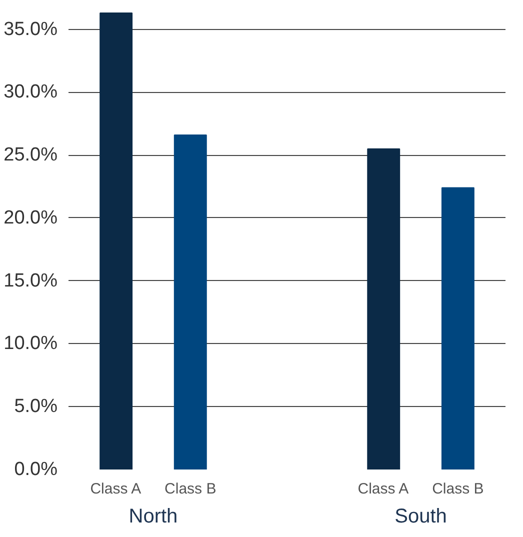  Describe the element at coordinates (31, 29) in the screenshot. I see `y-tick-label: 35.0%` at that location.